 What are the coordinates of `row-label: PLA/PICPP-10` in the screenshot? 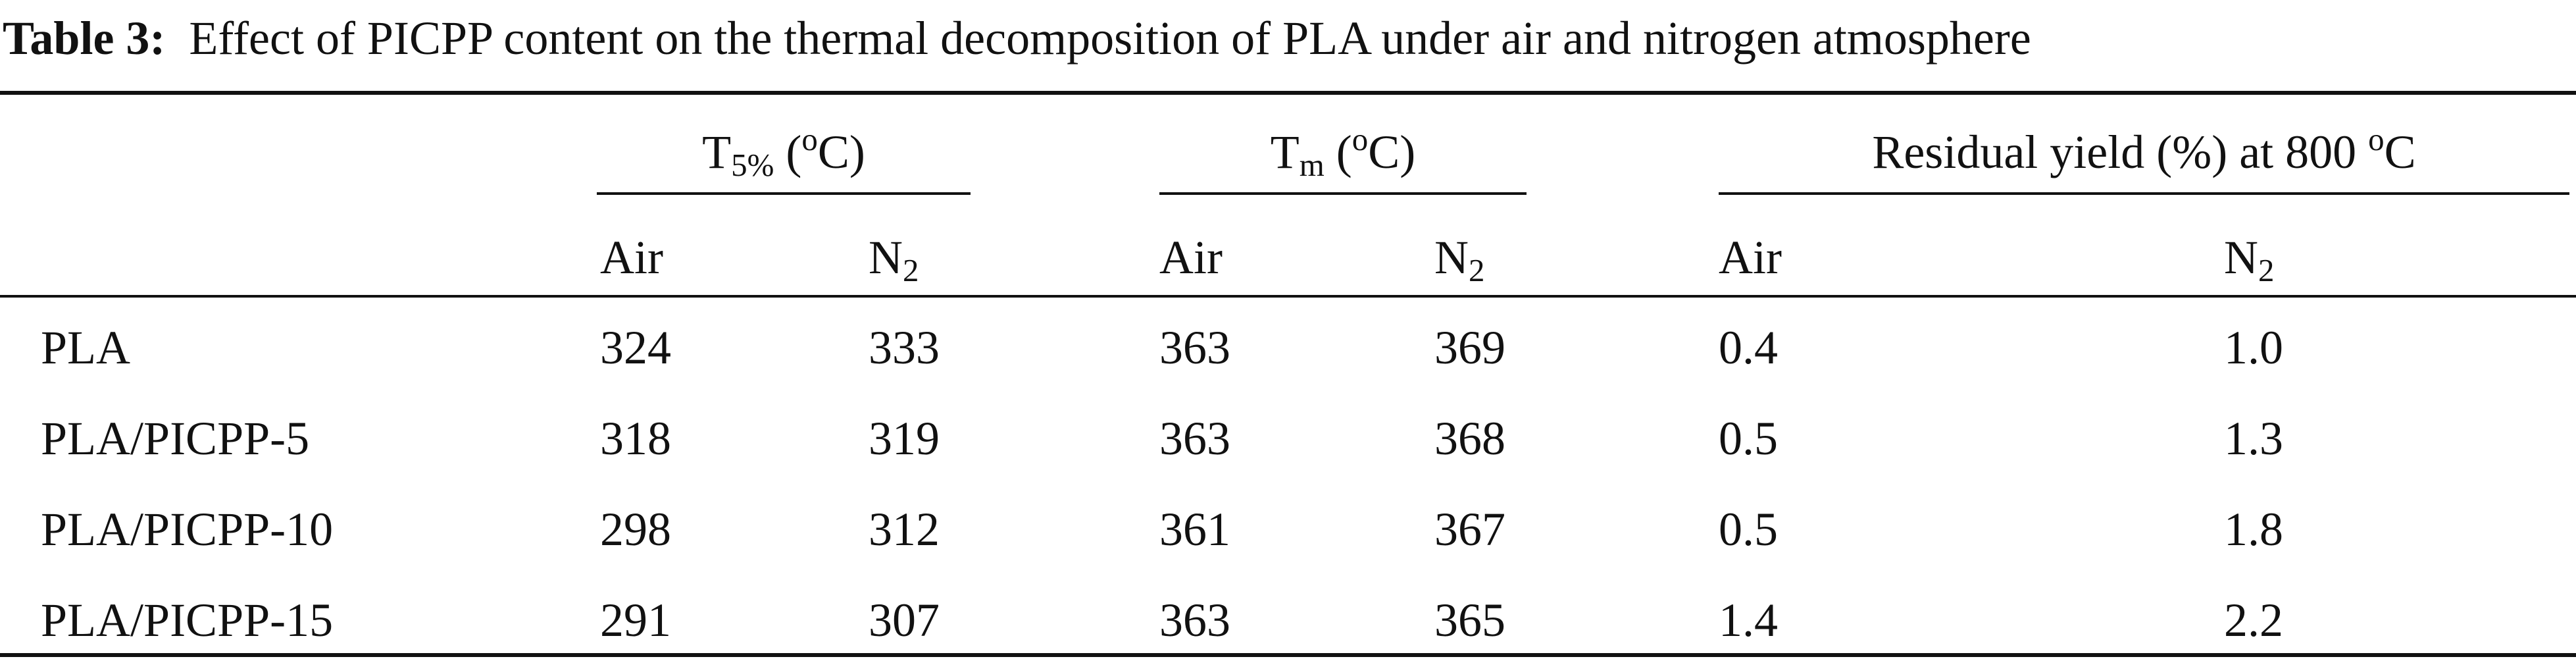 It's located at (188, 529).